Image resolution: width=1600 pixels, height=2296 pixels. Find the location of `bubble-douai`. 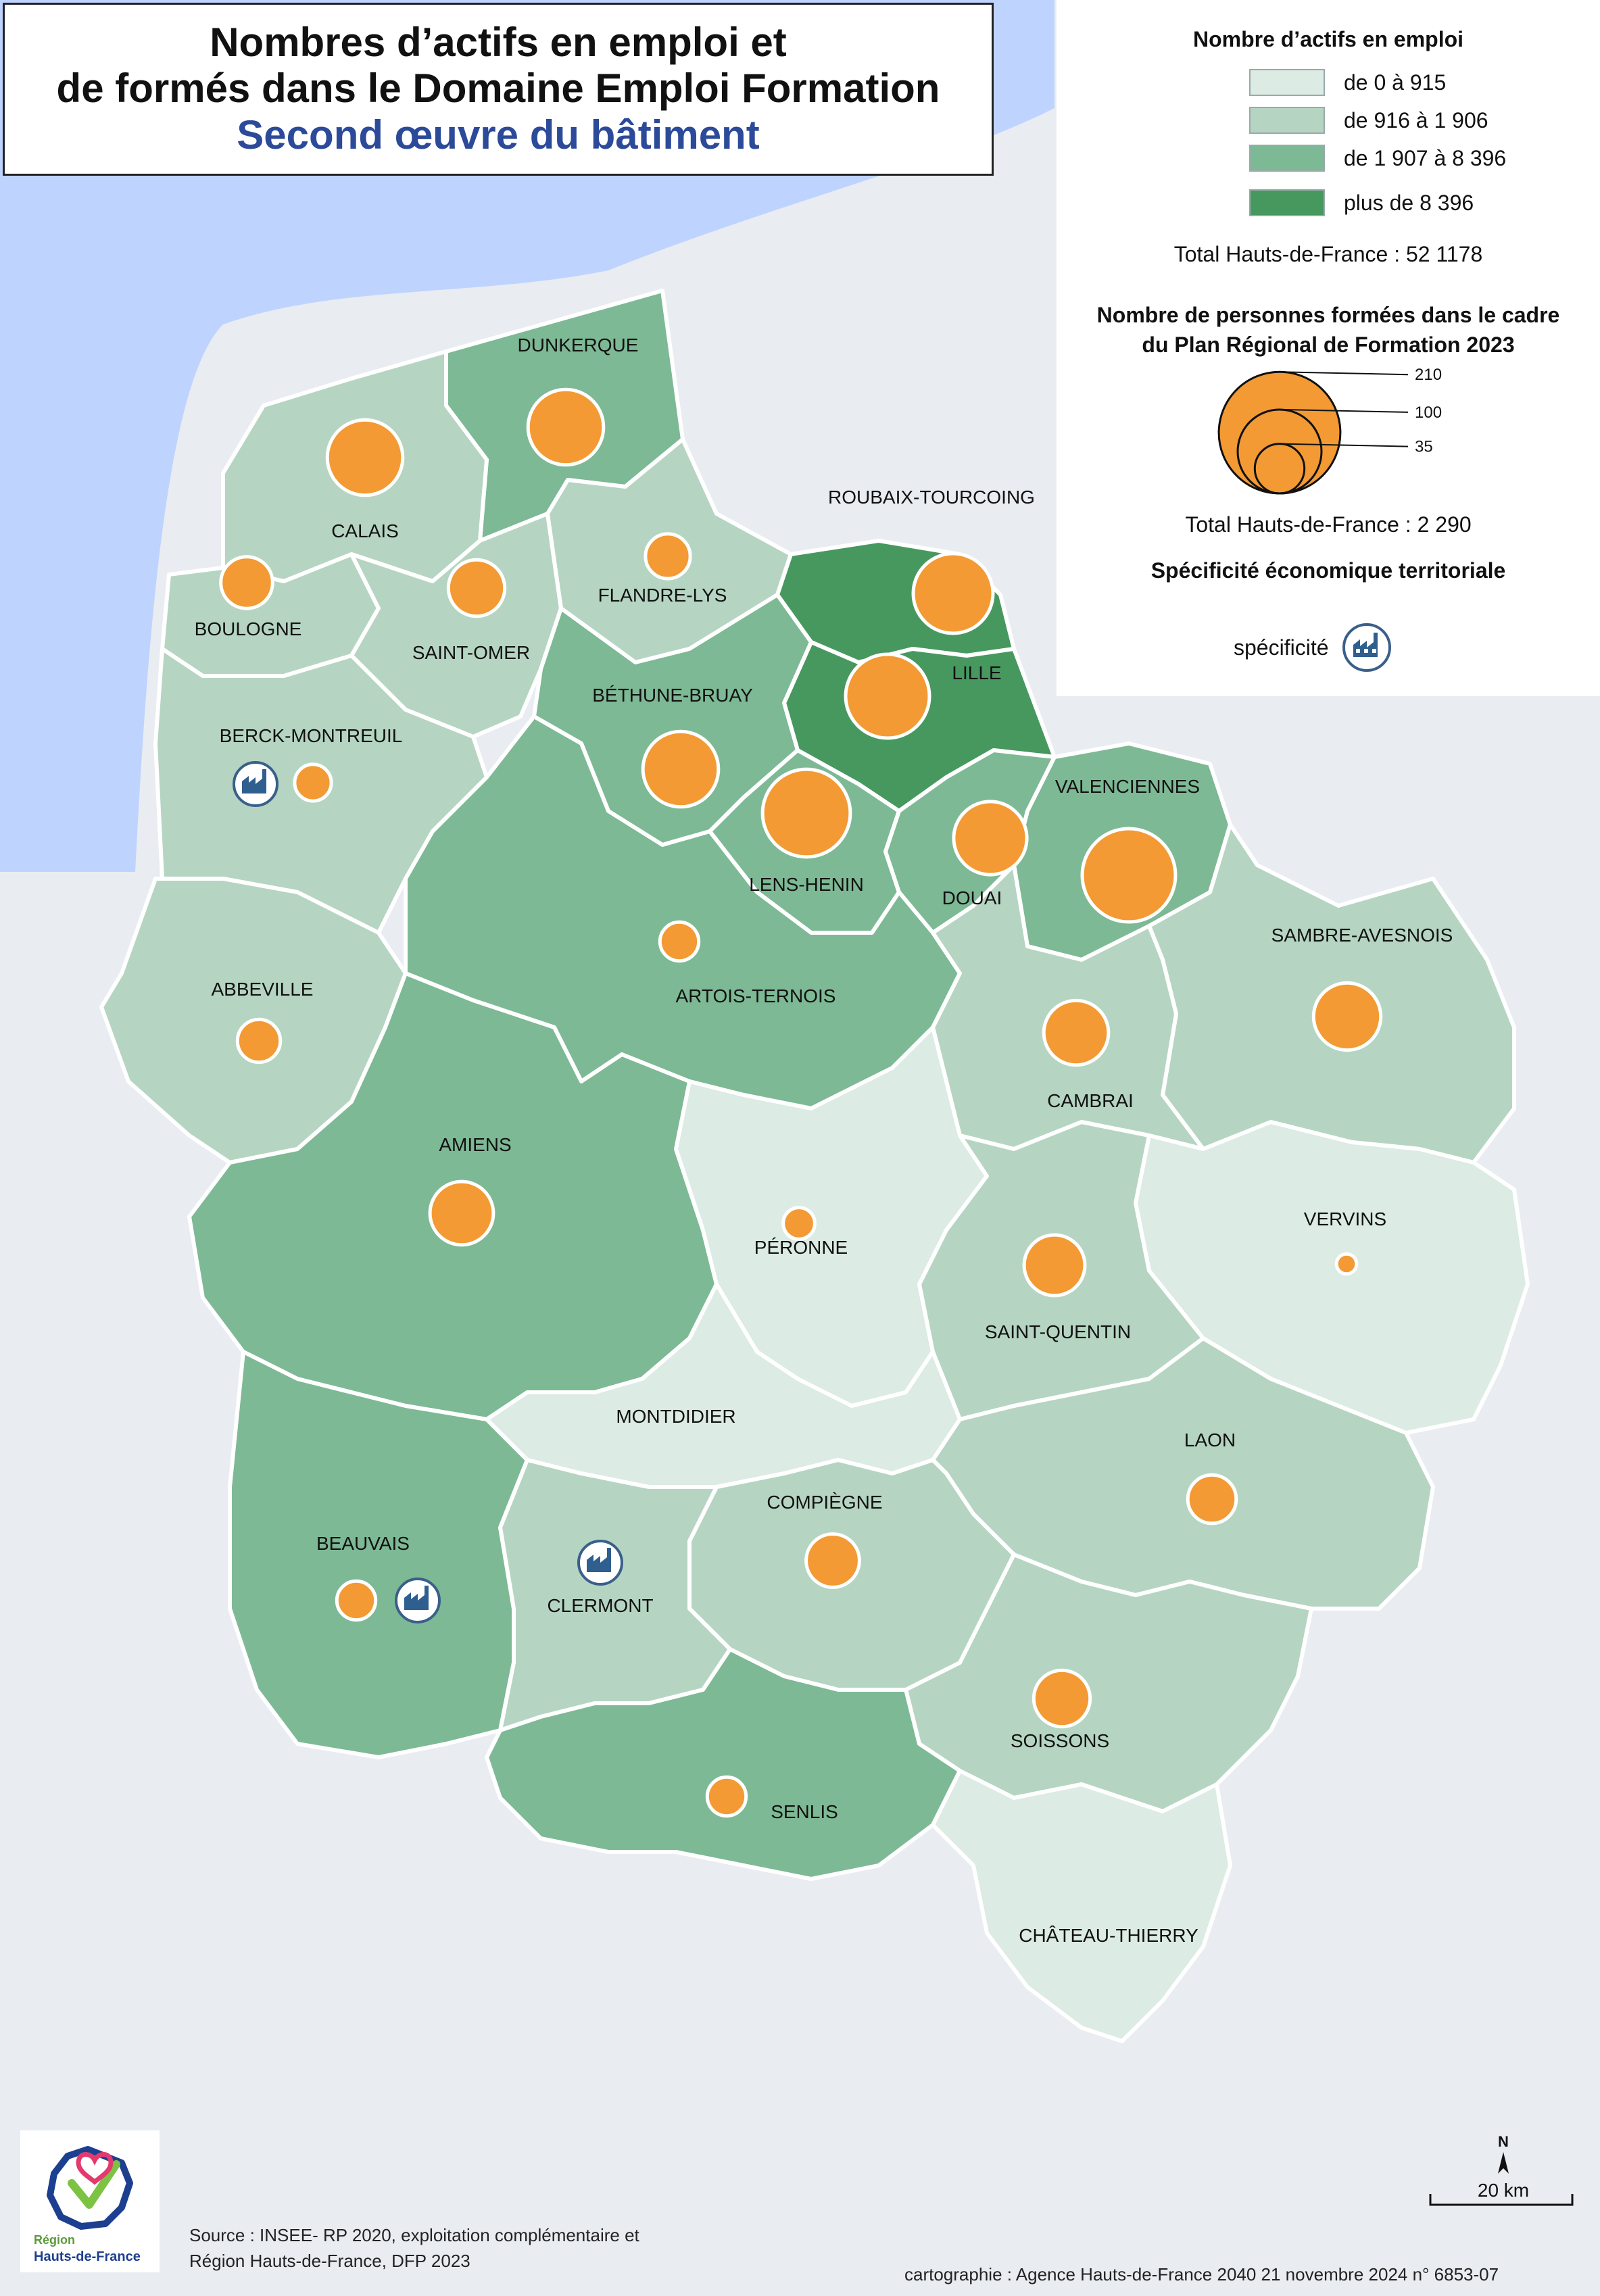

bubble-douai is located at coordinates (991, 838).